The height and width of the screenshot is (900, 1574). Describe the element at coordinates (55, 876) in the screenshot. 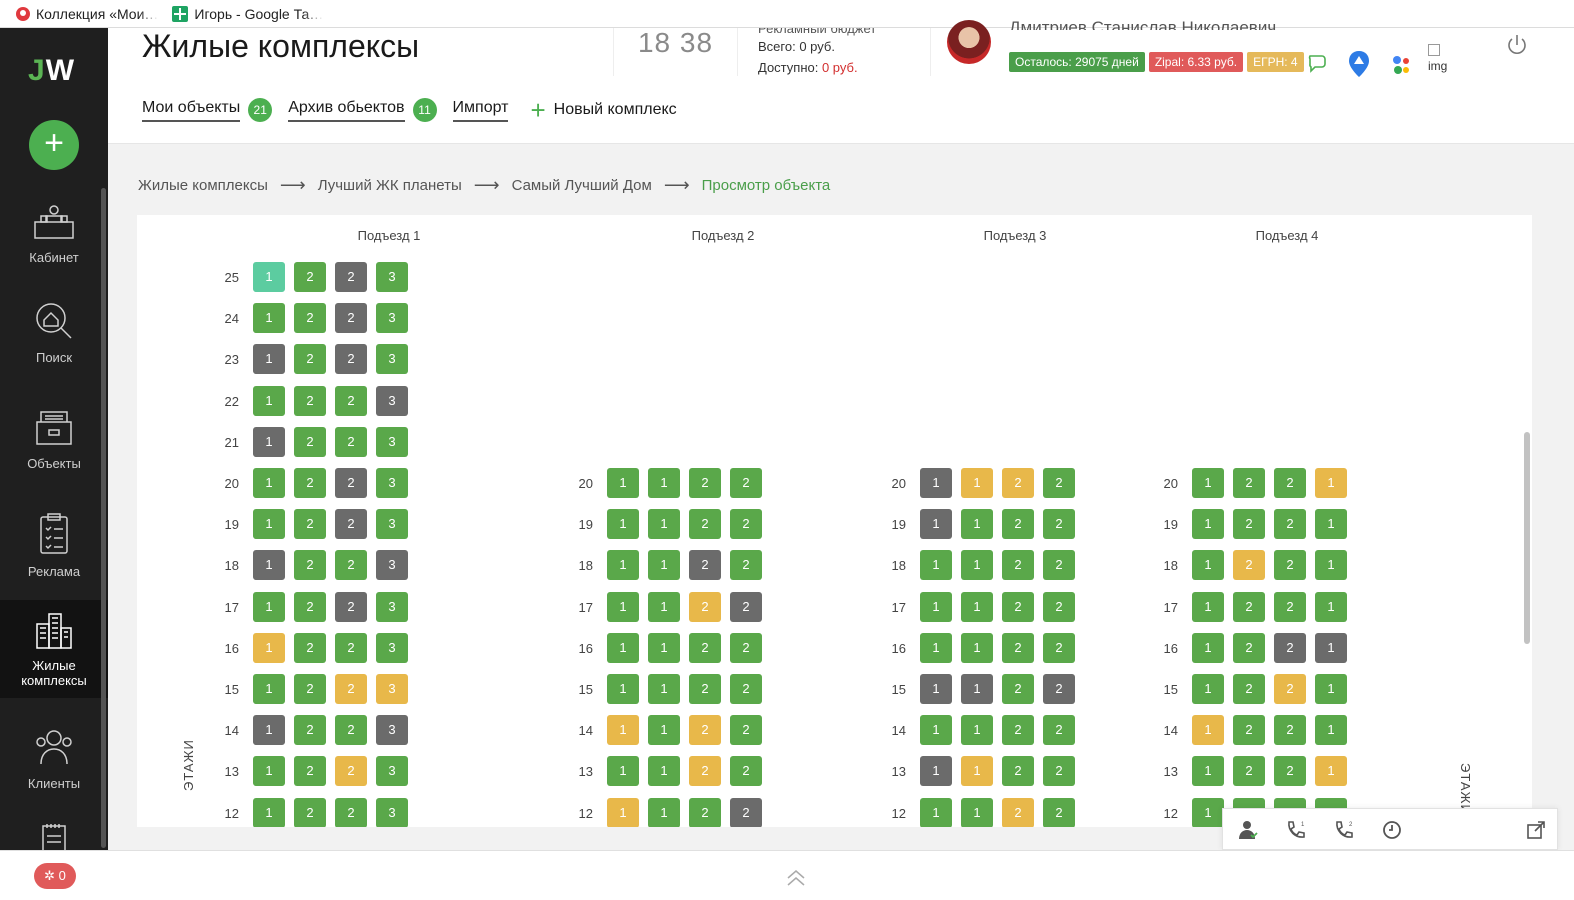

I see `notifications-button: ✲ 0` at that location.